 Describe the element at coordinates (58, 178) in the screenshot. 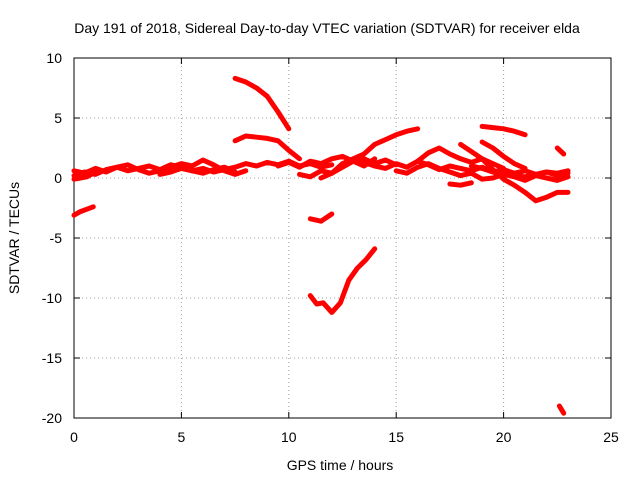

I see `y-tick-label: 0` at that location.